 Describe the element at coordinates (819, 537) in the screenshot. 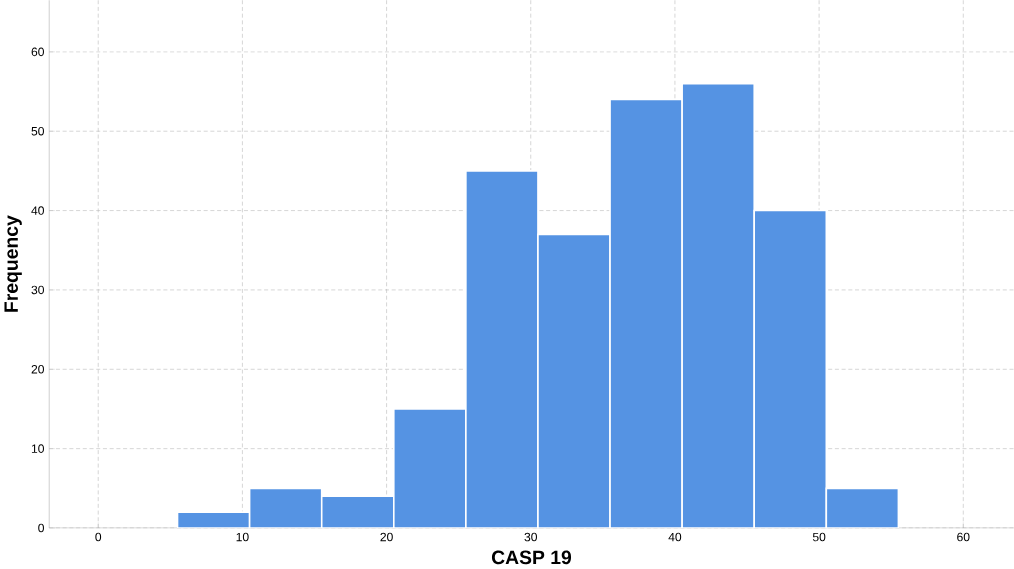

I see `x-tick-label: 50` at that location.